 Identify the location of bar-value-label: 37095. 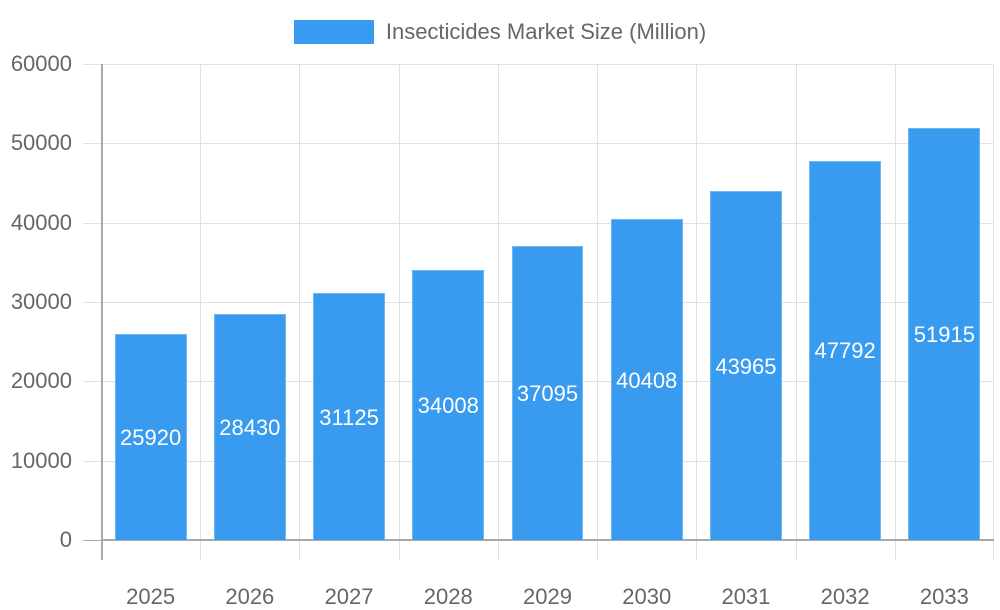
(547, 393).